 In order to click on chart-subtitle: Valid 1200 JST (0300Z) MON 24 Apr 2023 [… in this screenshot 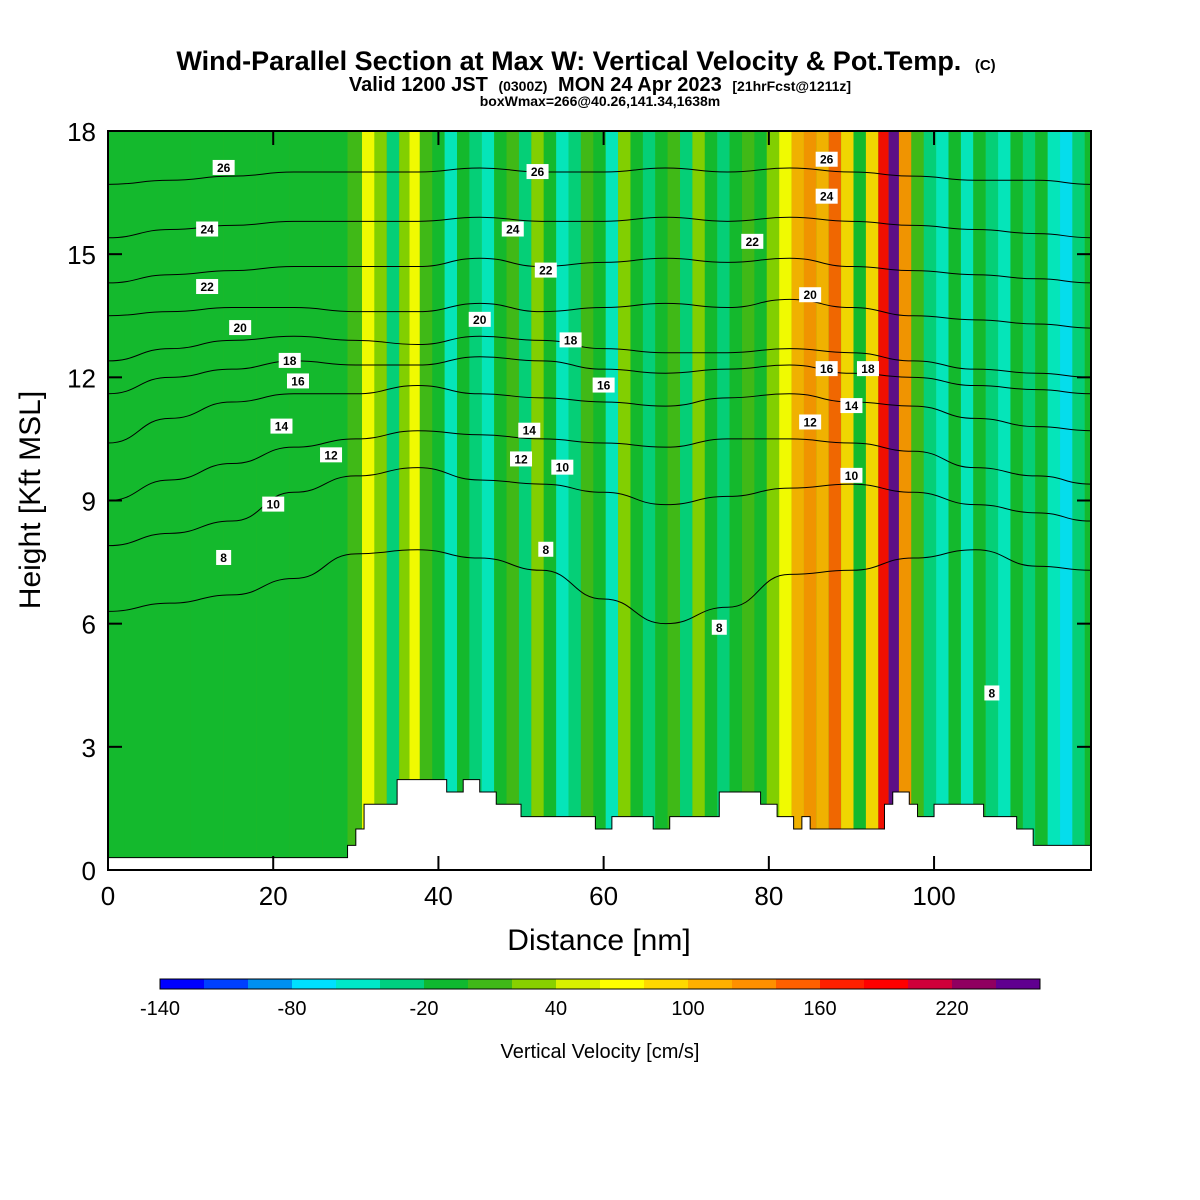, I will do `click(600, 85)`.